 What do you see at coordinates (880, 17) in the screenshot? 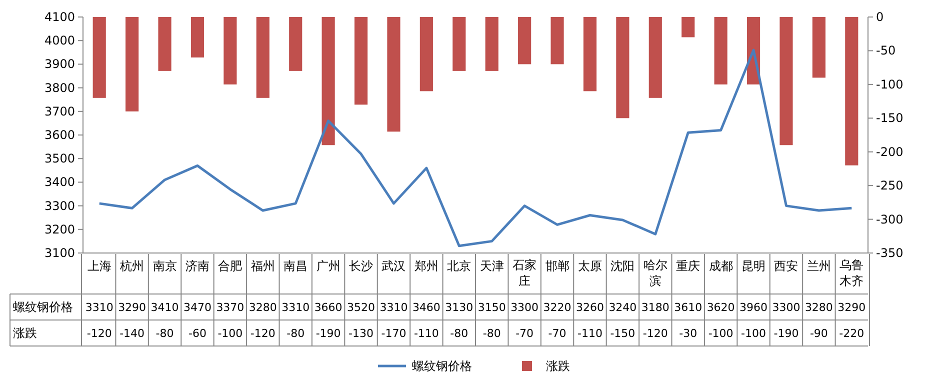
I see `y2-tick-label: 0` at bounding box center [880, 17].